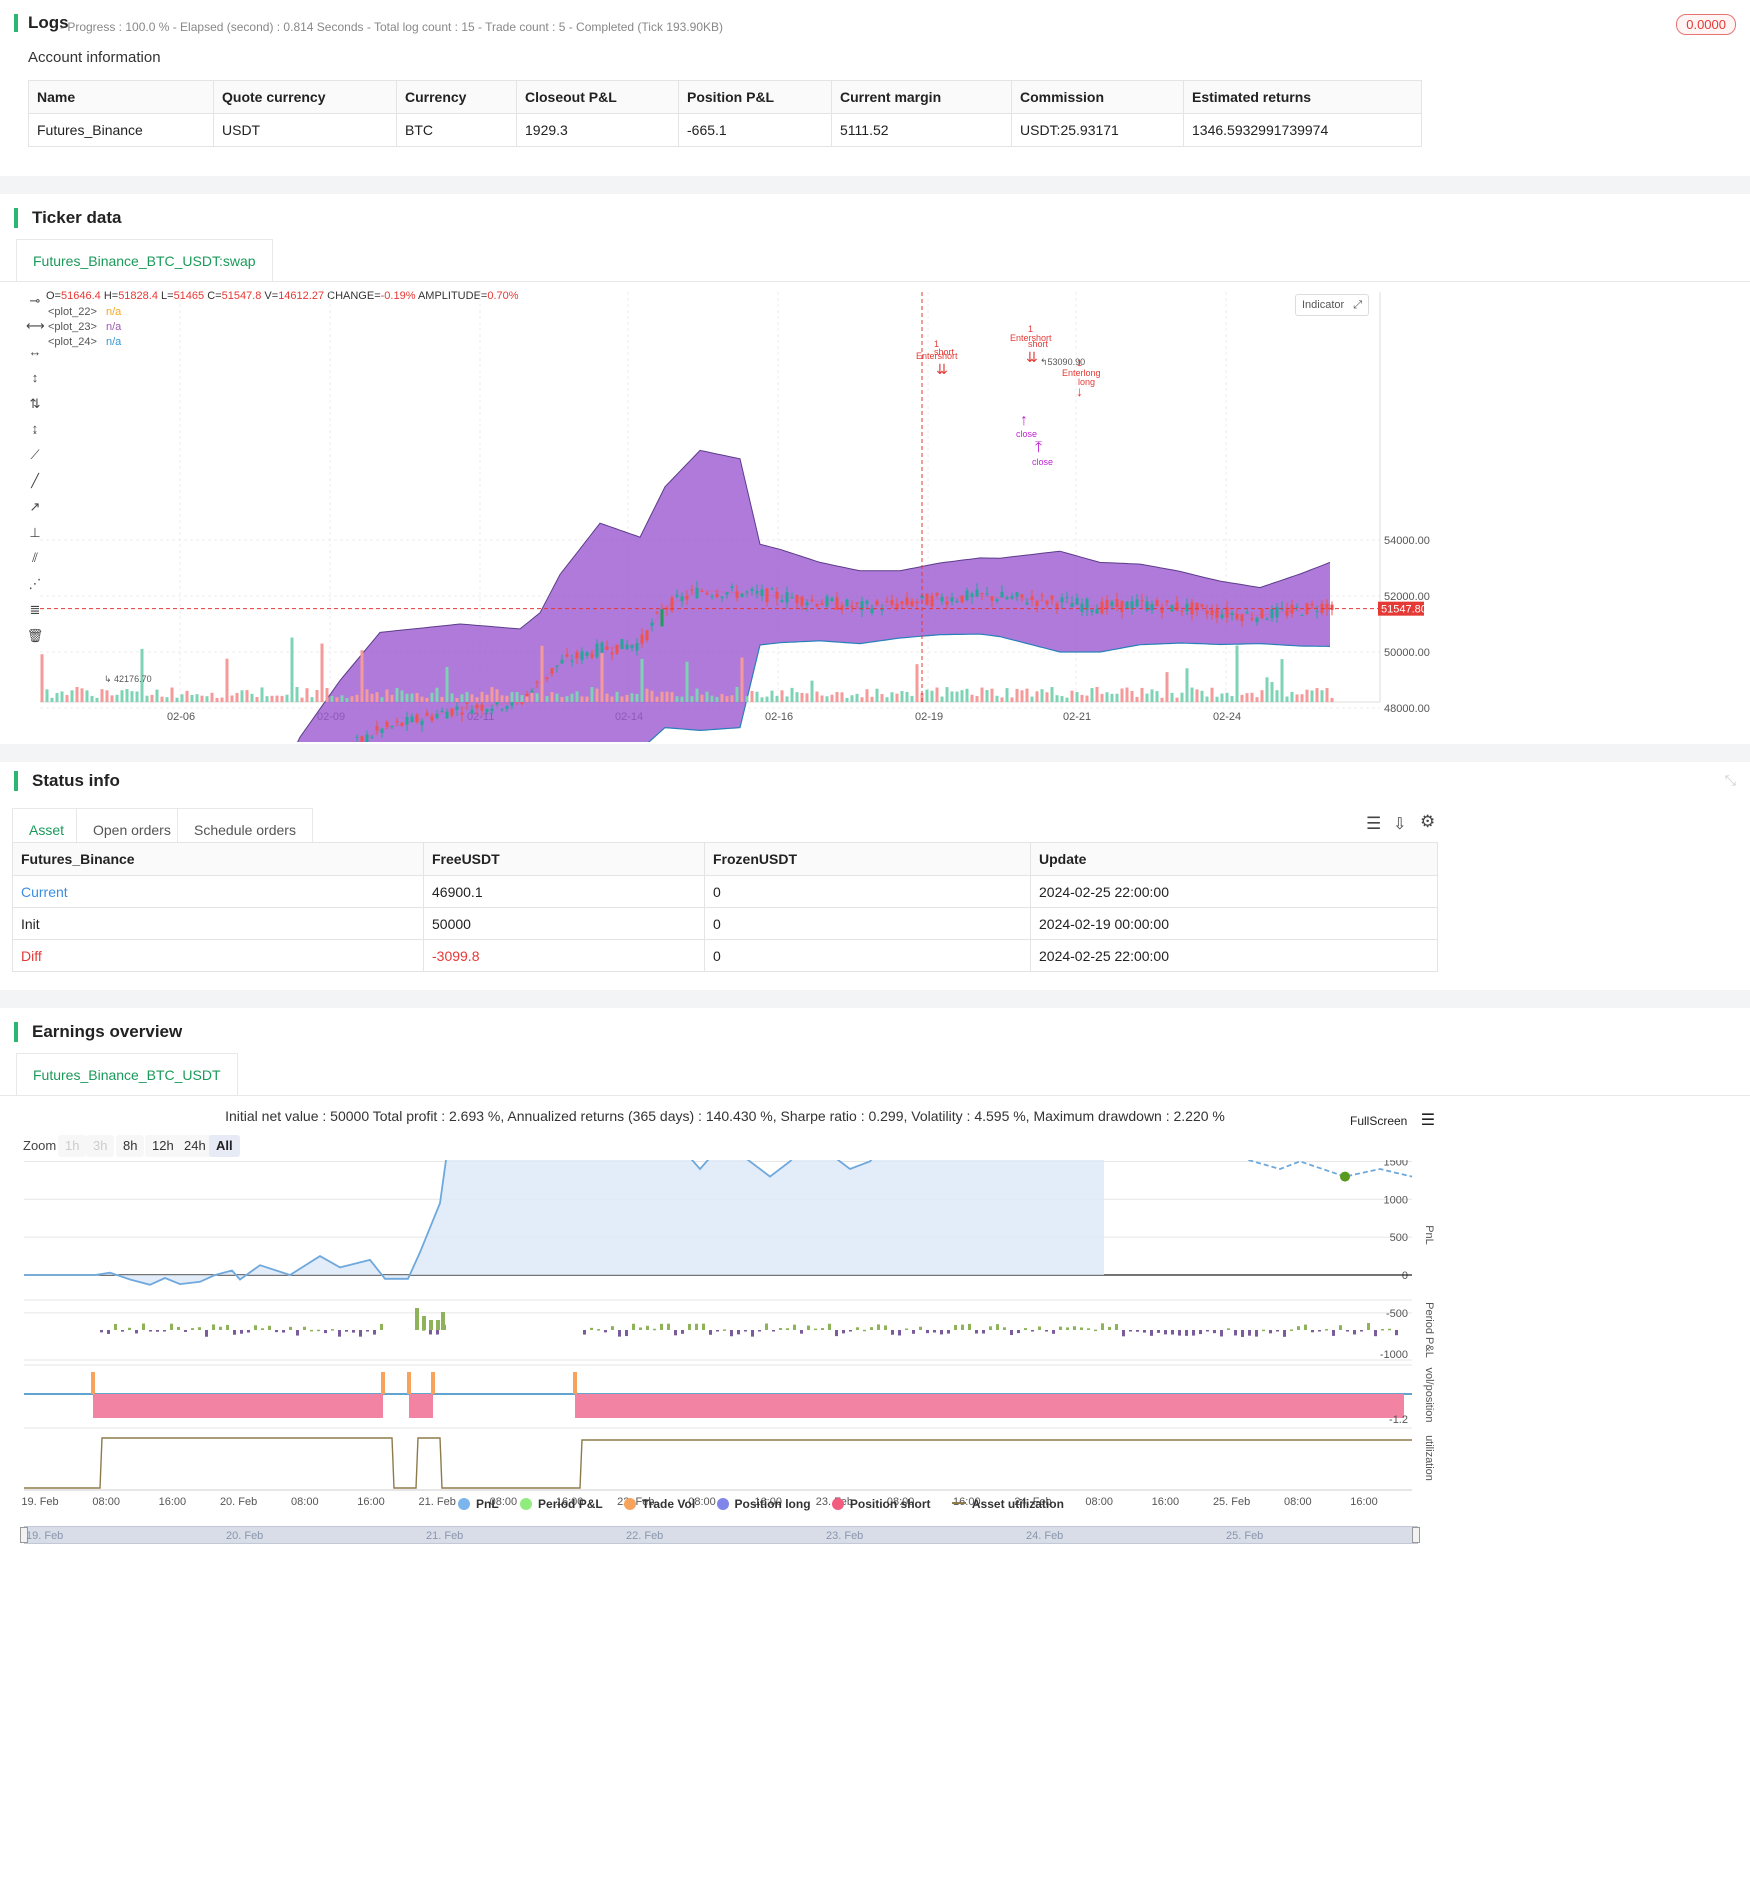  What do you see at coordinates (989, 687) in the screenshot?
I see `band-lower-line` at bounding box center [989, 687].